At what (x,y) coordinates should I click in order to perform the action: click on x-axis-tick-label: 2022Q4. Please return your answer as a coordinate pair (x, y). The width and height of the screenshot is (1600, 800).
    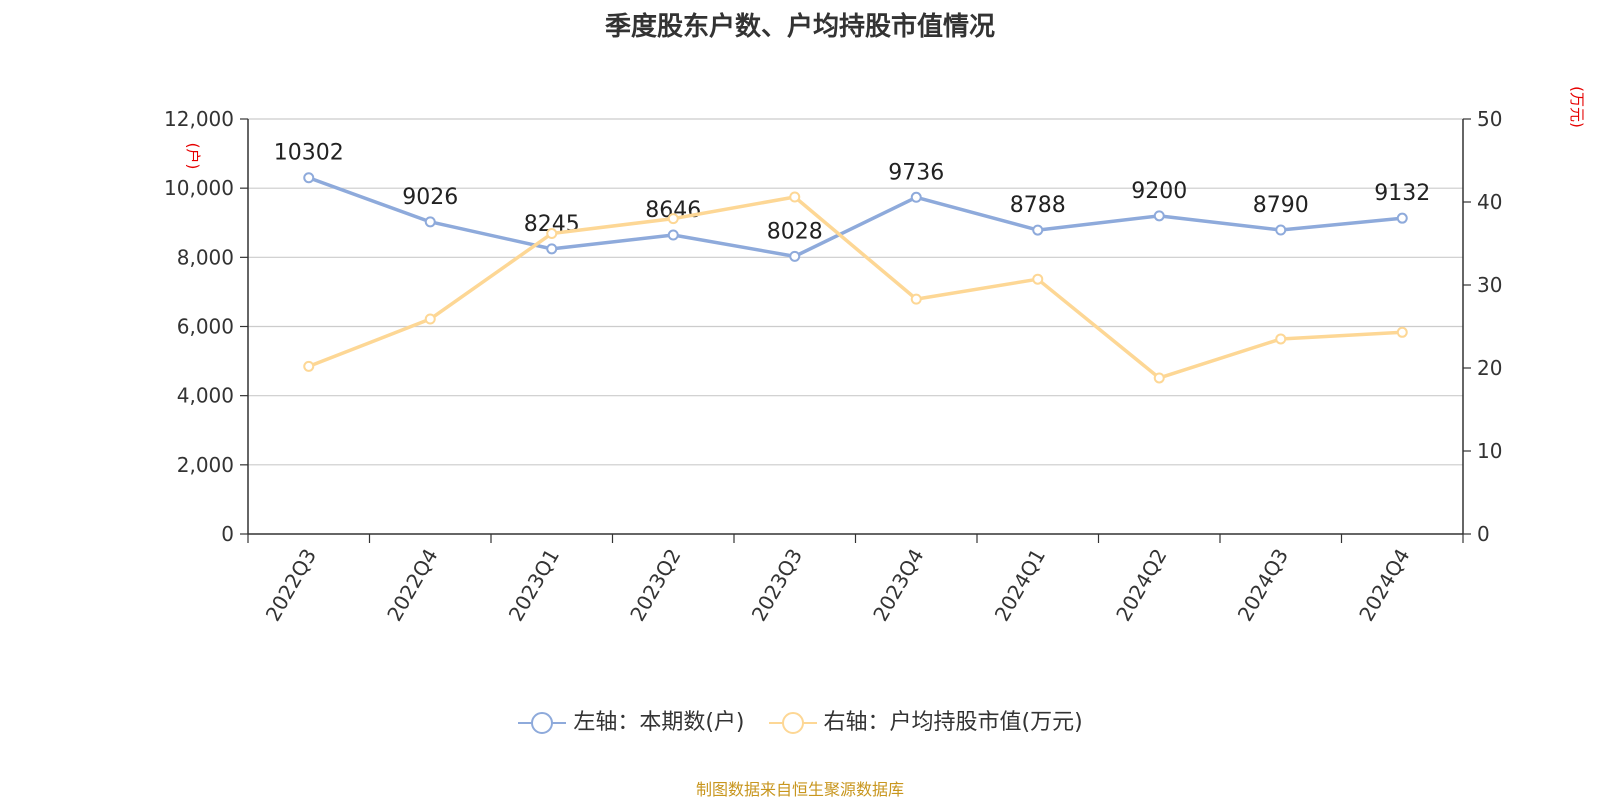
    Looking at the image, I should click on (412, 585).